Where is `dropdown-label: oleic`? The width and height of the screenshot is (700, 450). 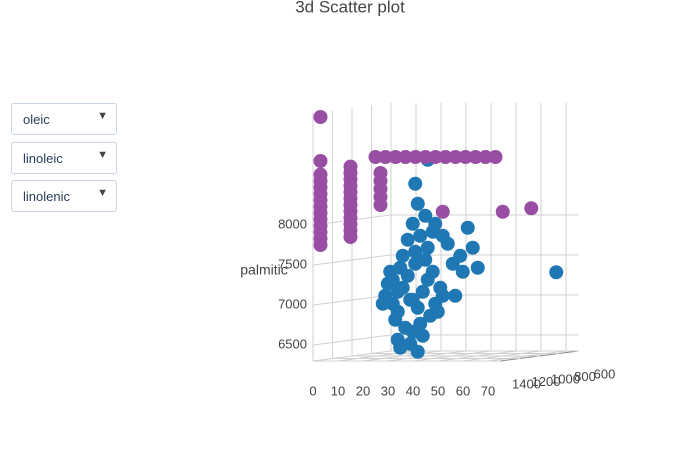
dropdown-label: oleic is located at coordinates (36, 119).